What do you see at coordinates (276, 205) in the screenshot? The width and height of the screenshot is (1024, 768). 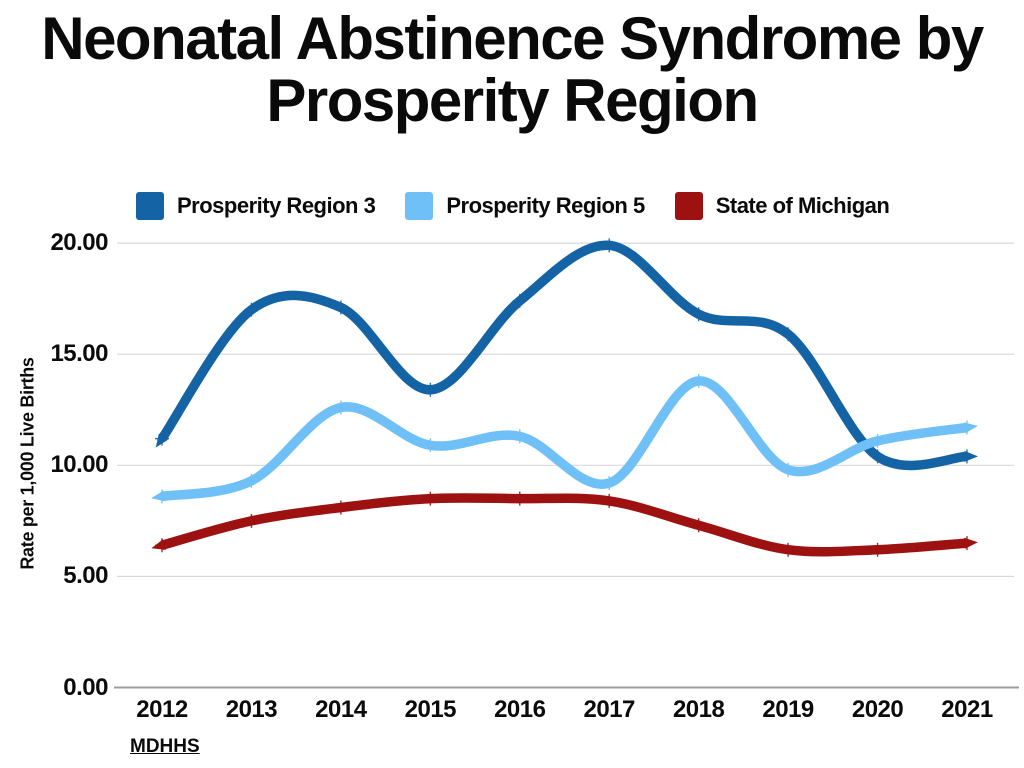 I see `legend-label-region3: Prosperity Region 3` at bounding box center [276, 205].